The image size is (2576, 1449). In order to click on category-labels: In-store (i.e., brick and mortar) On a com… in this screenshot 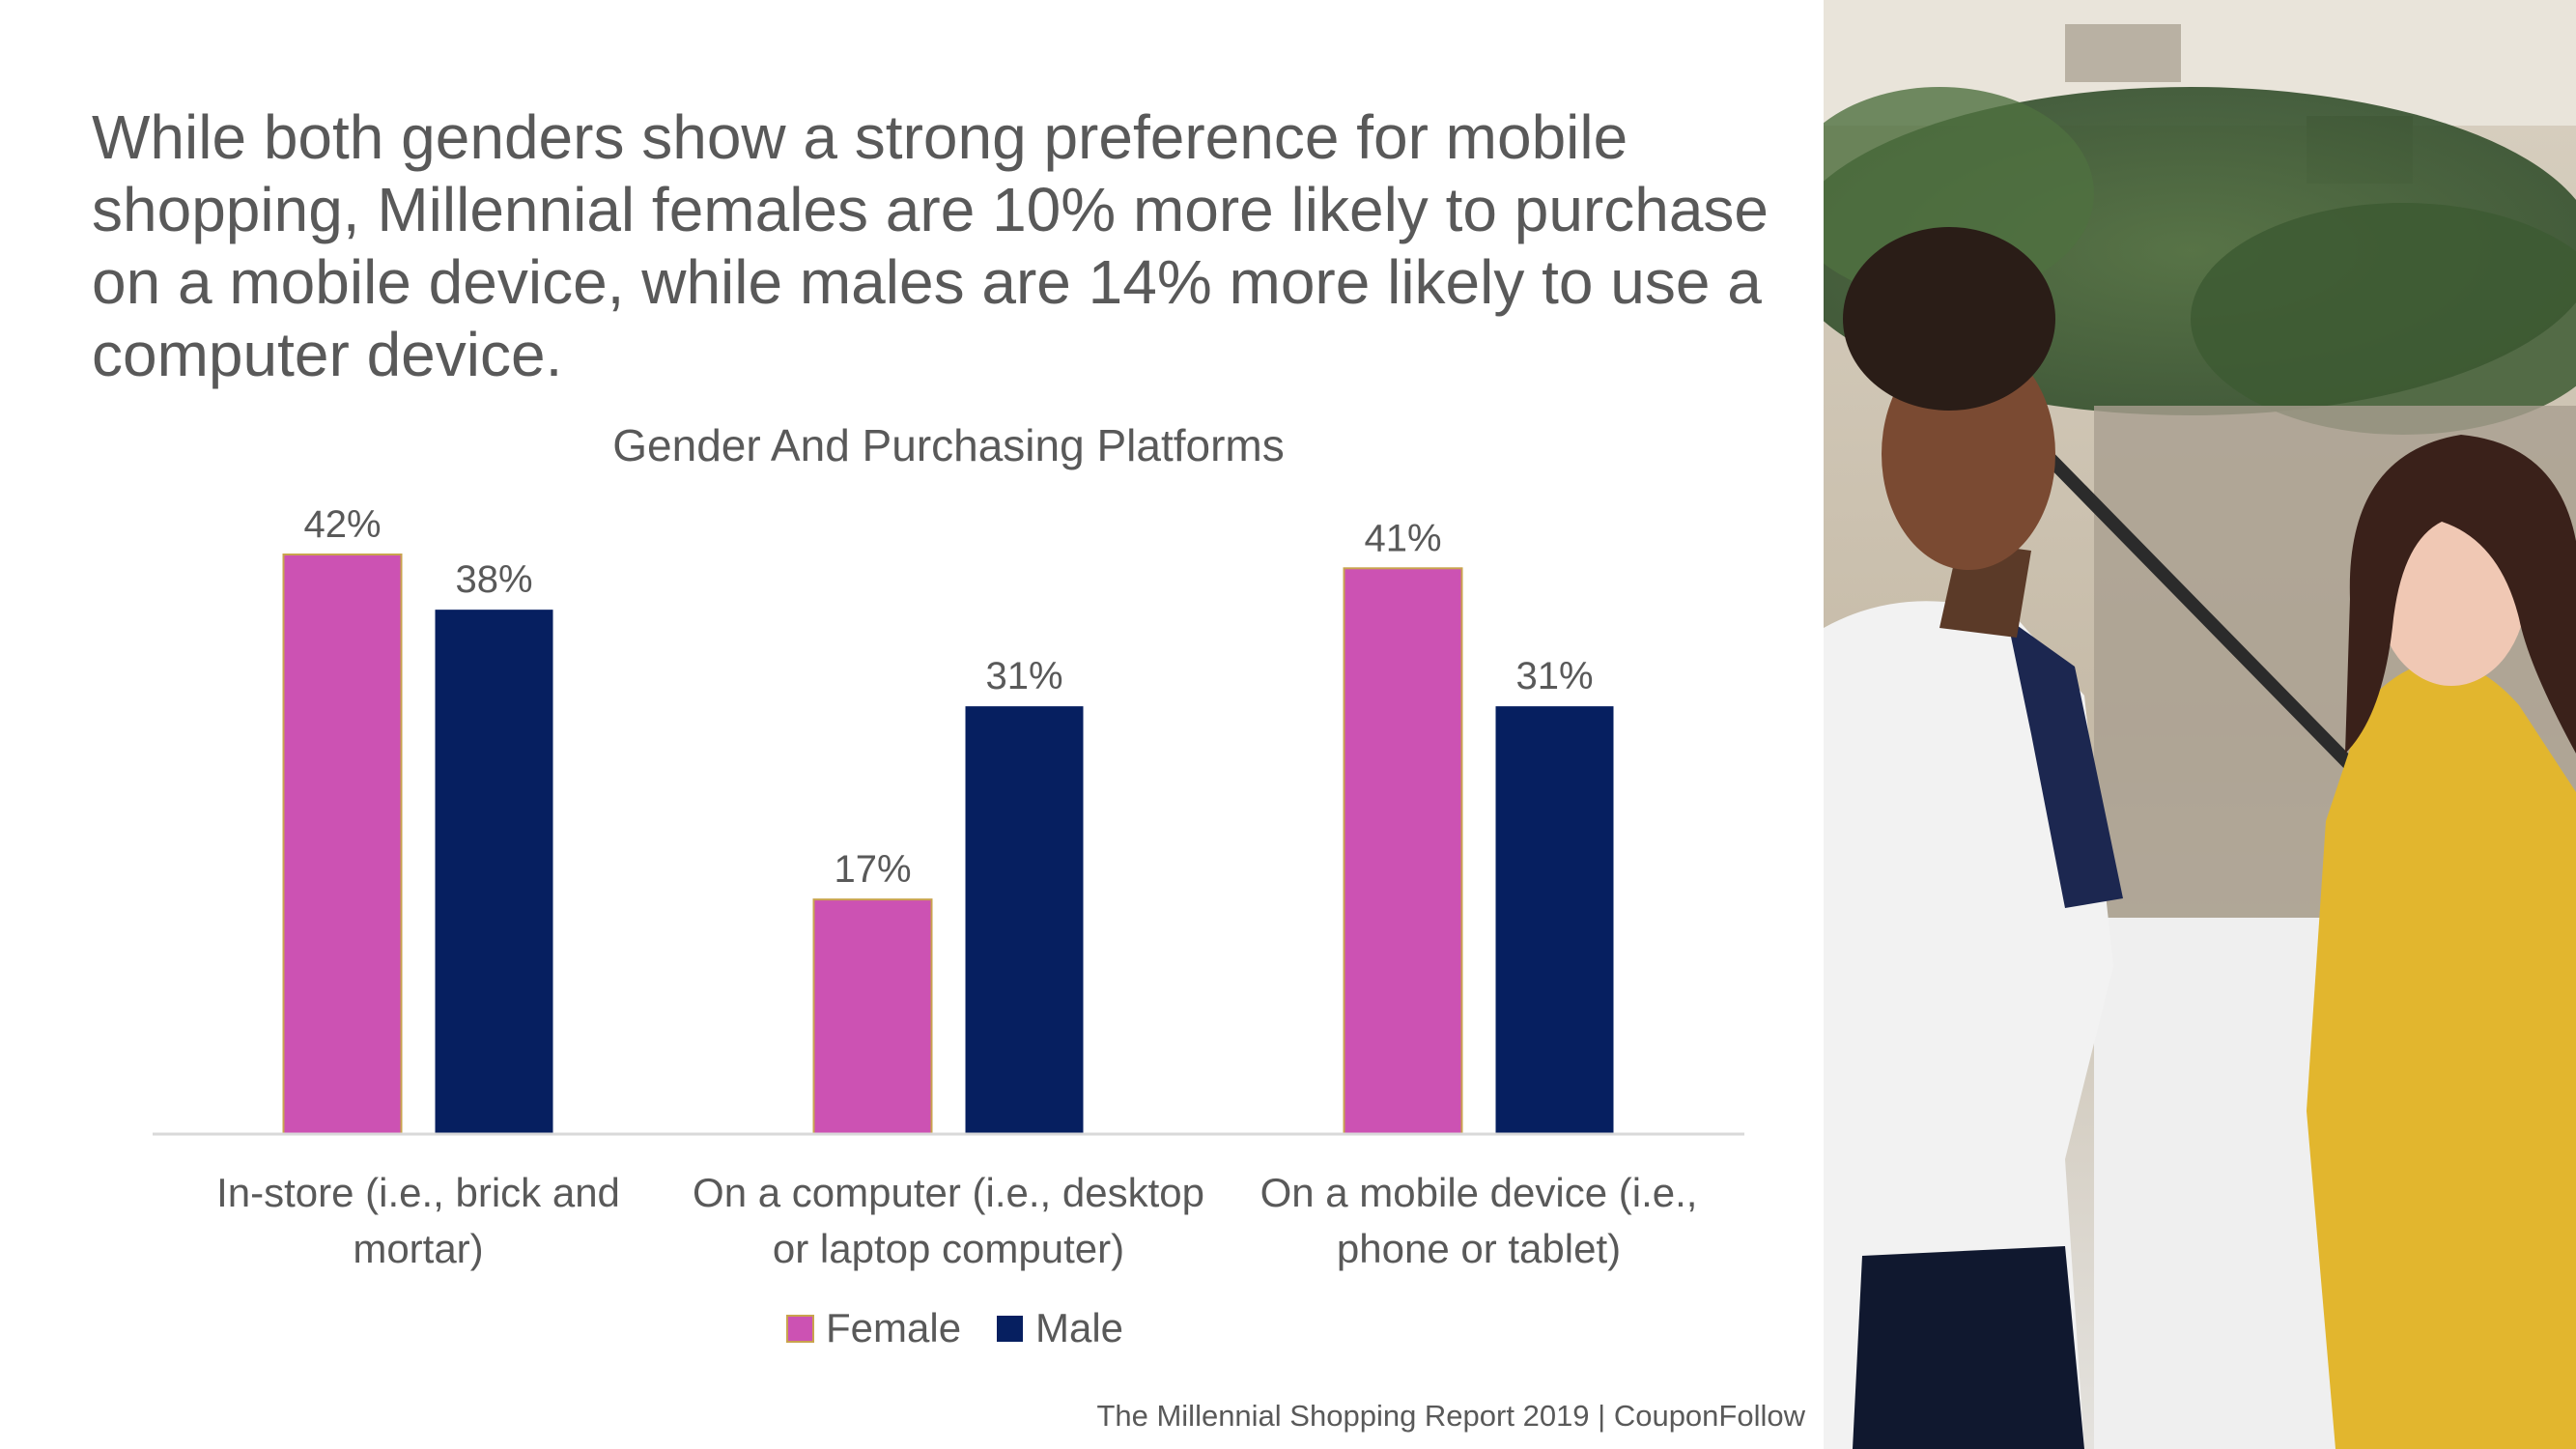, I will do `click(956, 1220)`.